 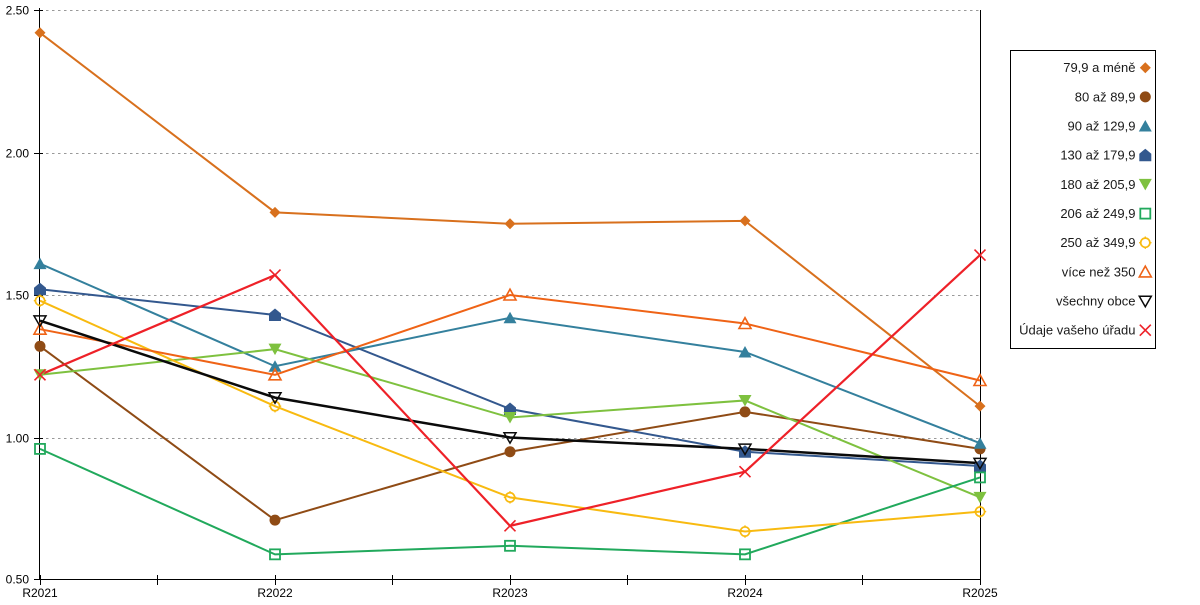 I want to click on svg-text: 2.50, so click(x=18, y=11).